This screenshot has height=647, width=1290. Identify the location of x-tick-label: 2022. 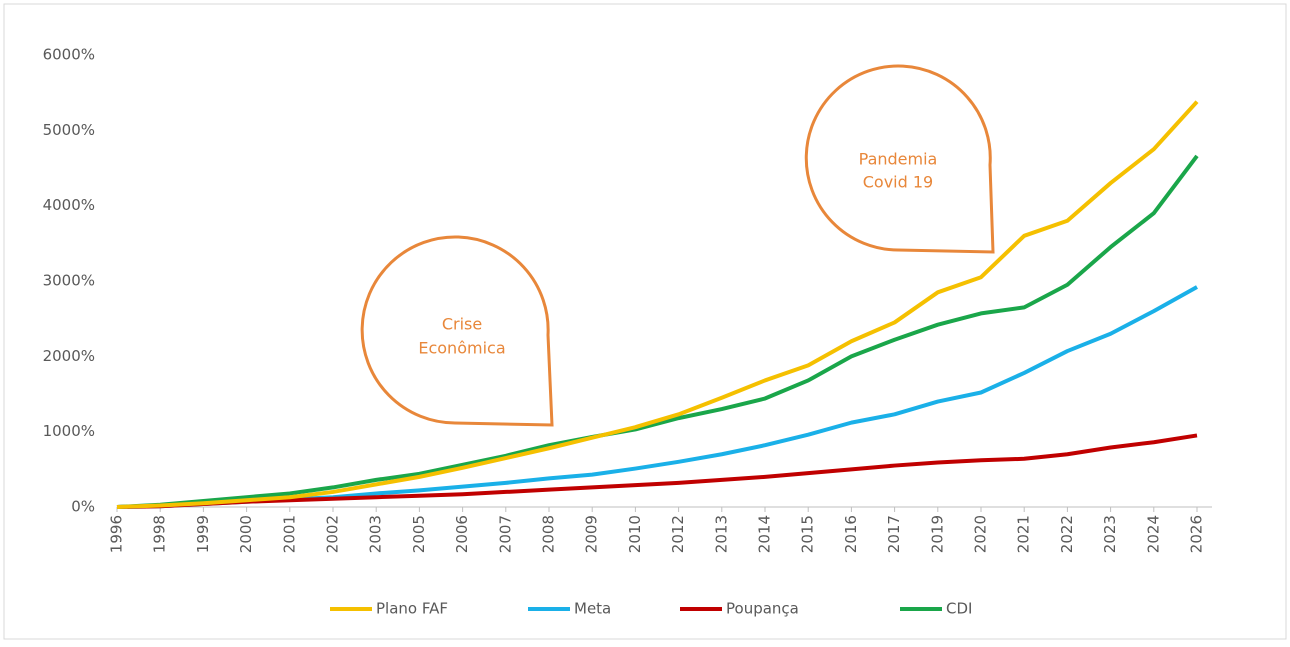
(1067, 534).